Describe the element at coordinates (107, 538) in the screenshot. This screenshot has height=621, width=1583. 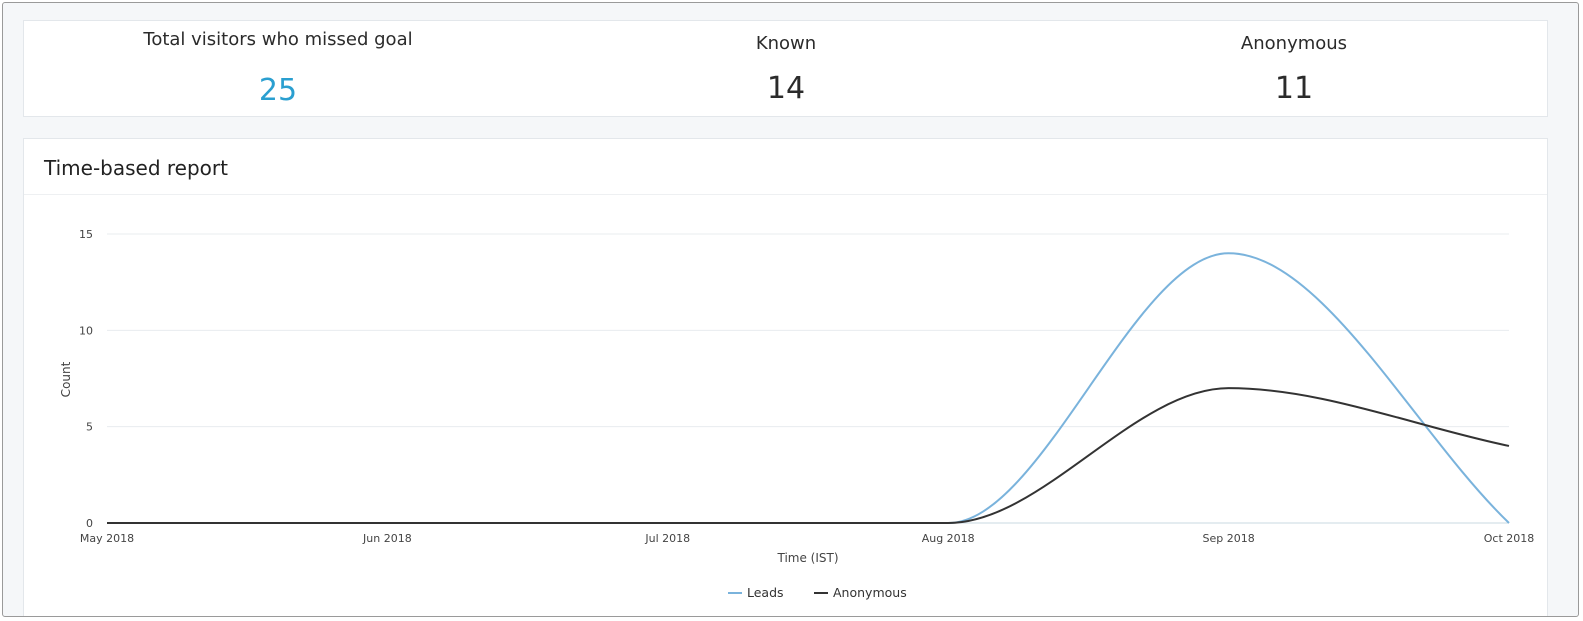
I see `x-tick-label: May 2018` at that location.